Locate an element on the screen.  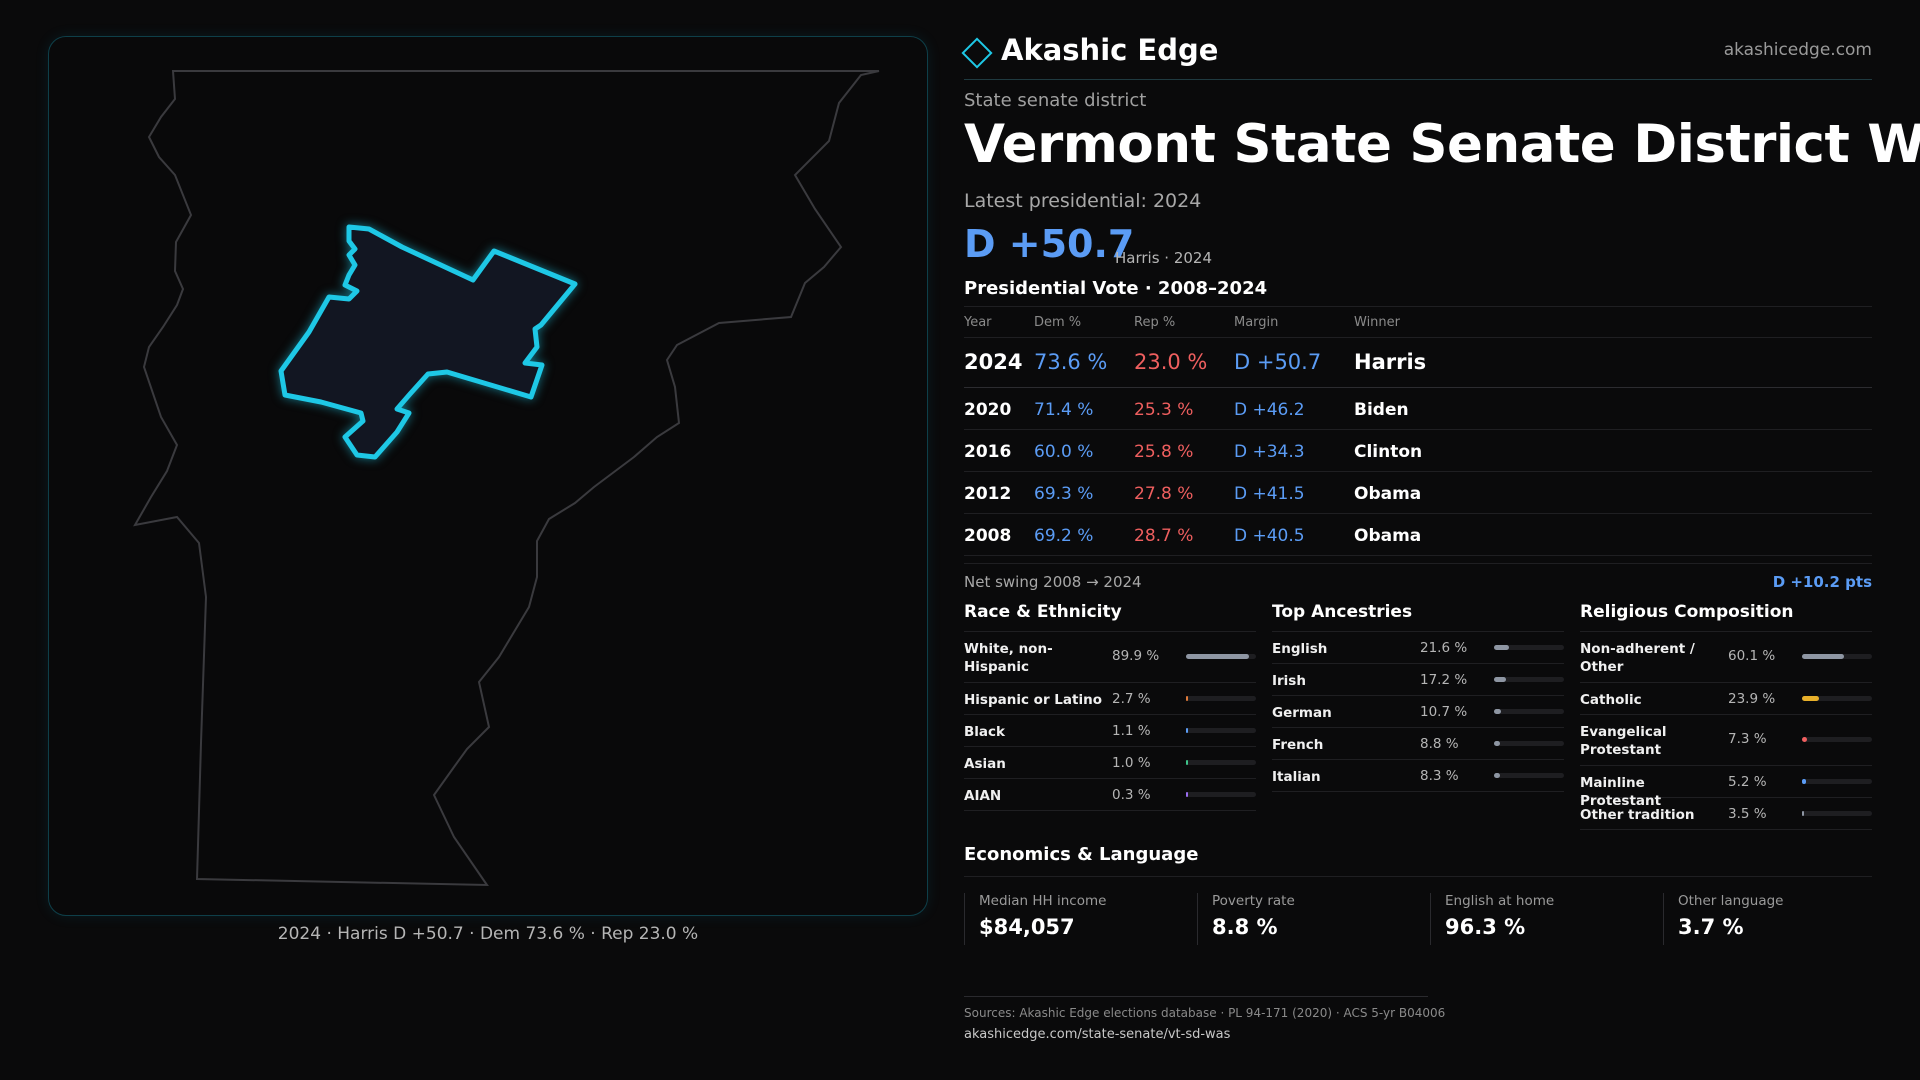
row-dem: 71.4 % is located at coordinates (1064, 410).